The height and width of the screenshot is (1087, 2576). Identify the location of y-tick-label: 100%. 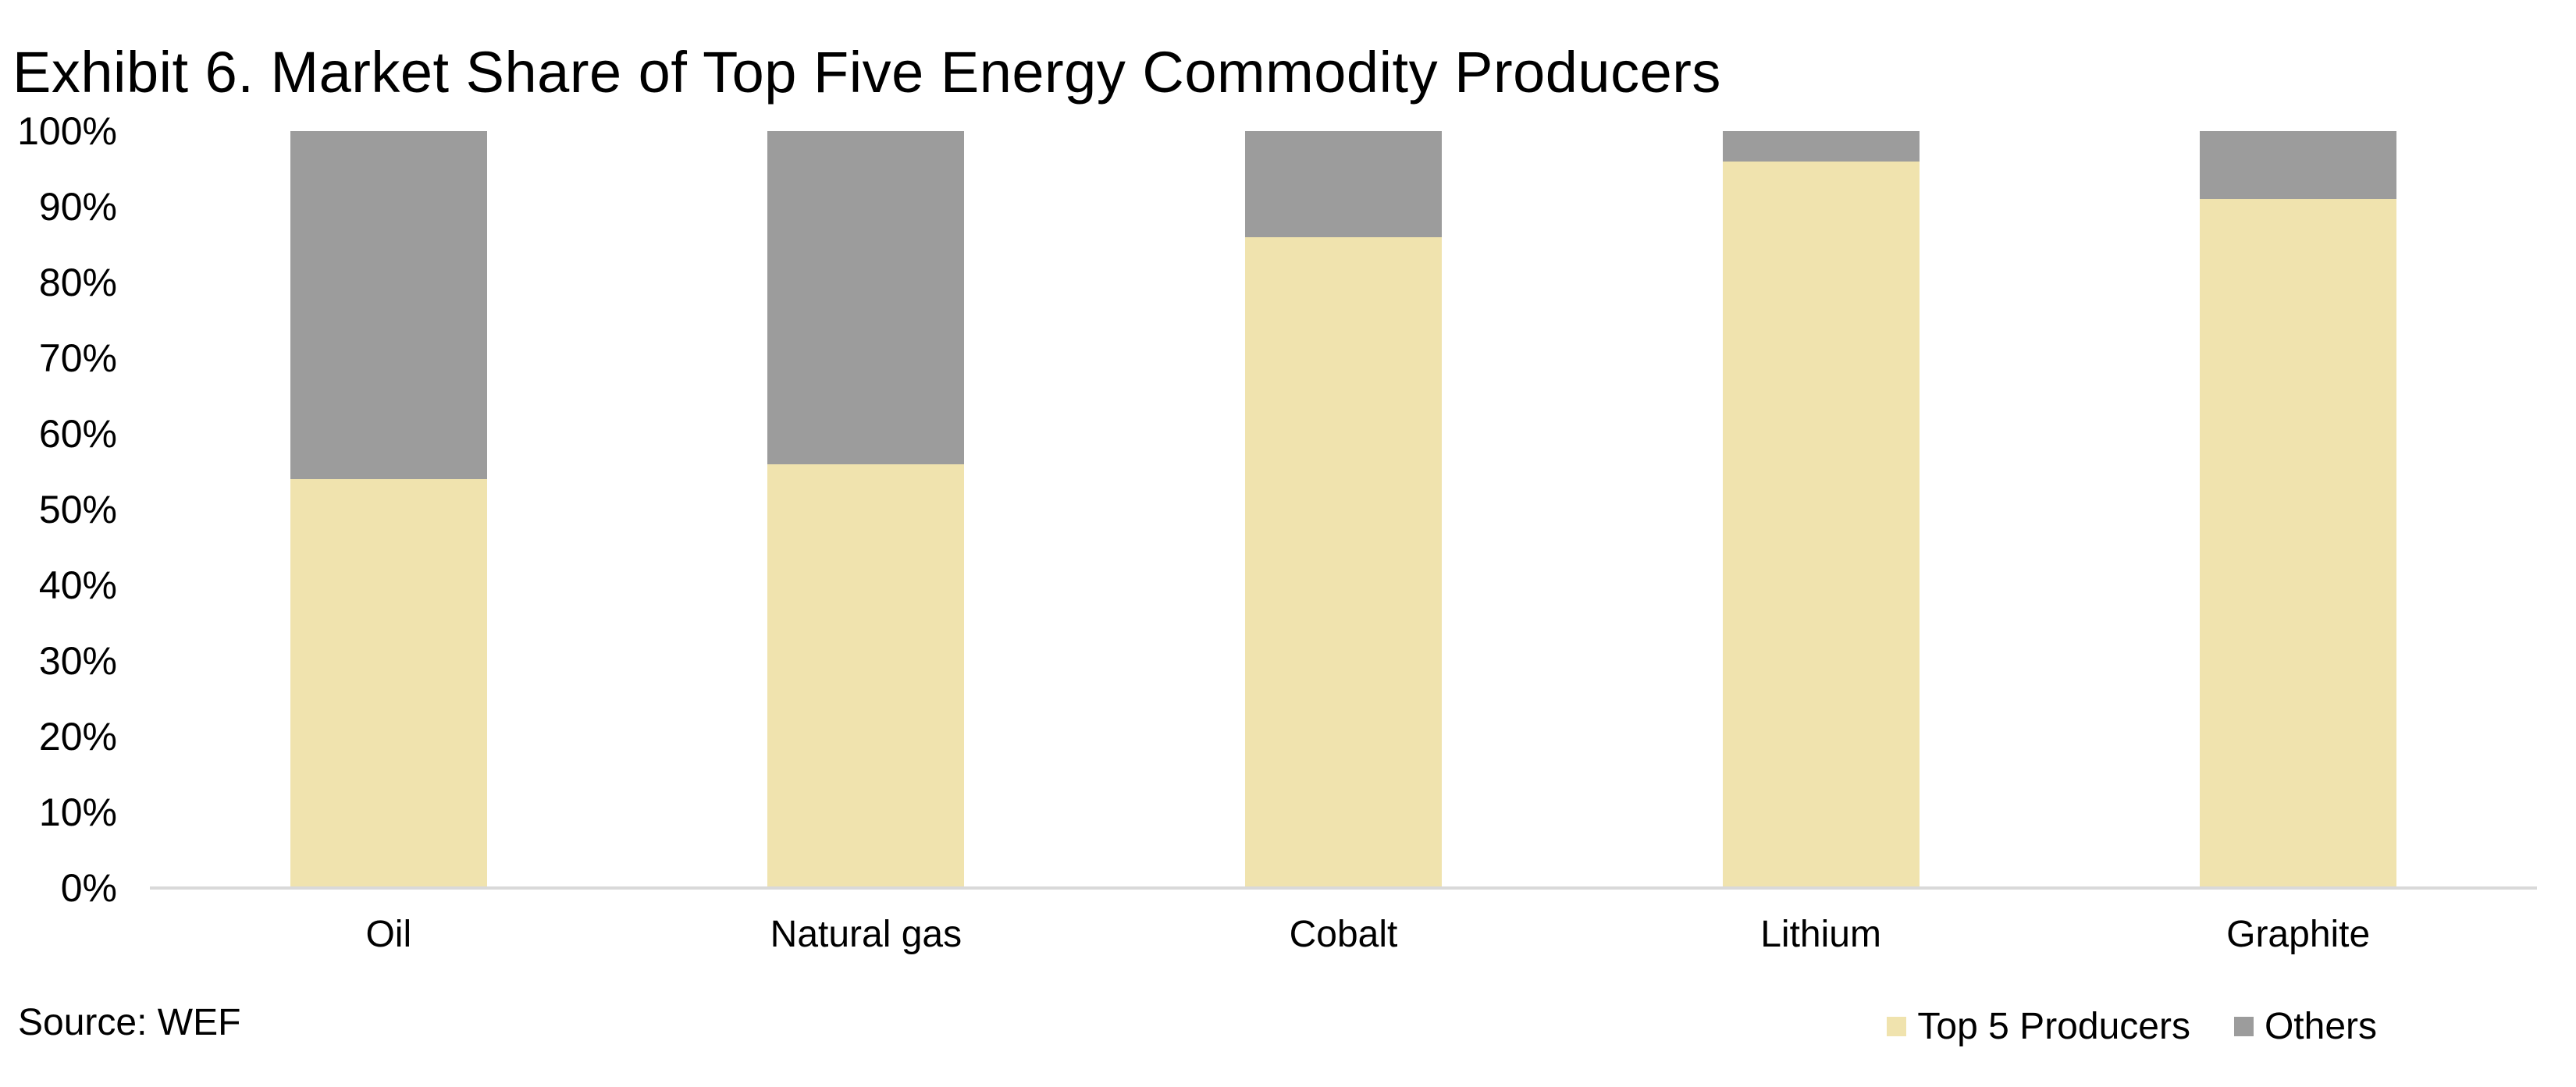
(67, 131).